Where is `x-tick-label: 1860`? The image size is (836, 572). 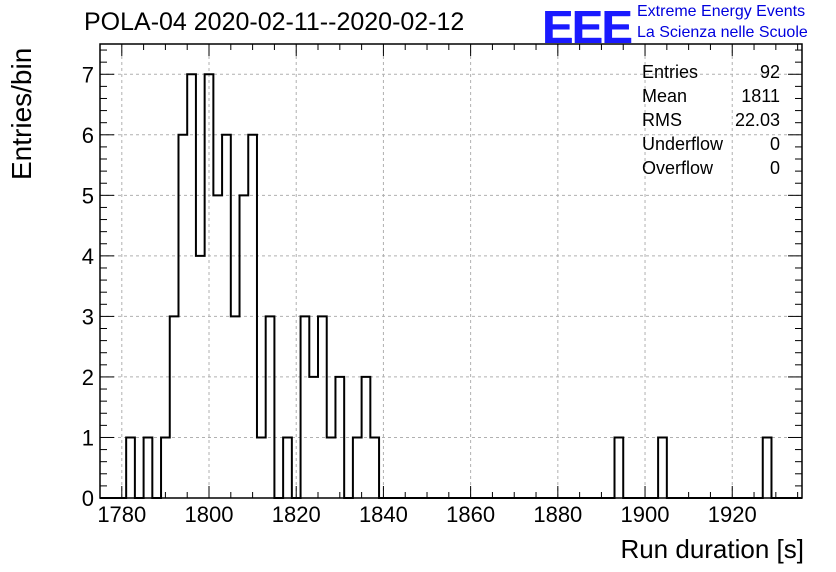 x-tick-label: 1860 is located at coordinates (470, 514).